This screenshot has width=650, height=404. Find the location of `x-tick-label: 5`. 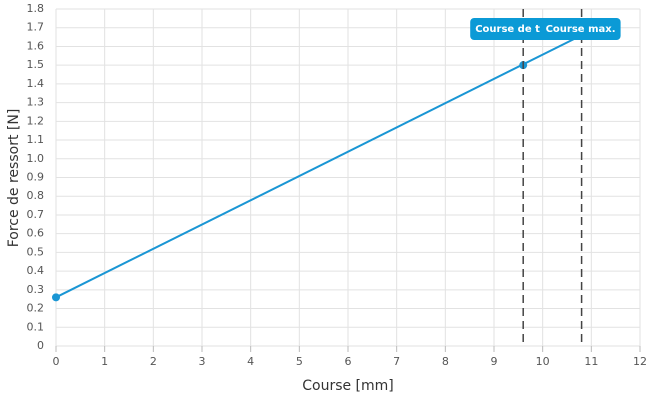

x-tick-label: 5 is located at coordinates (299, 361).